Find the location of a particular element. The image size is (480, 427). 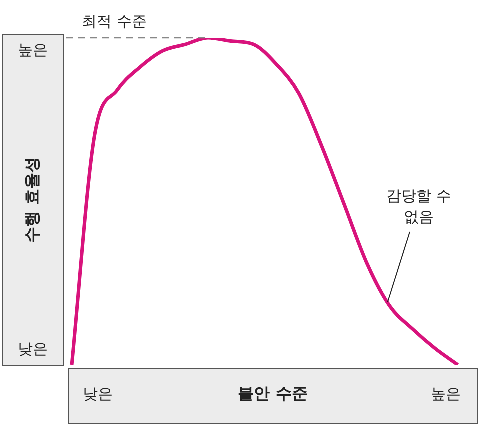

y-axis-title: 수행 효율성 is located at coordinates (32, 200).